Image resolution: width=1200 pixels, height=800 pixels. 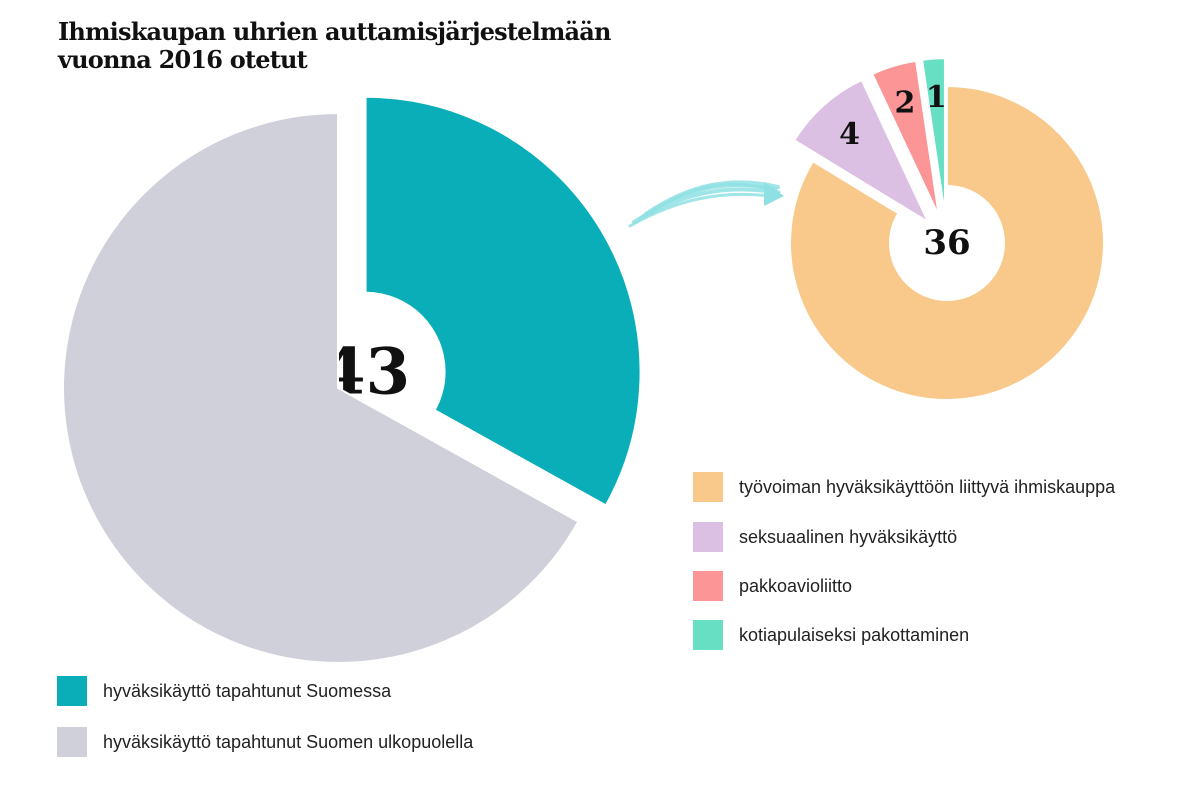 I want to click on legend-right-item-1: seksuaalinen hyväksikäyttö, so click(x=825, y=537).